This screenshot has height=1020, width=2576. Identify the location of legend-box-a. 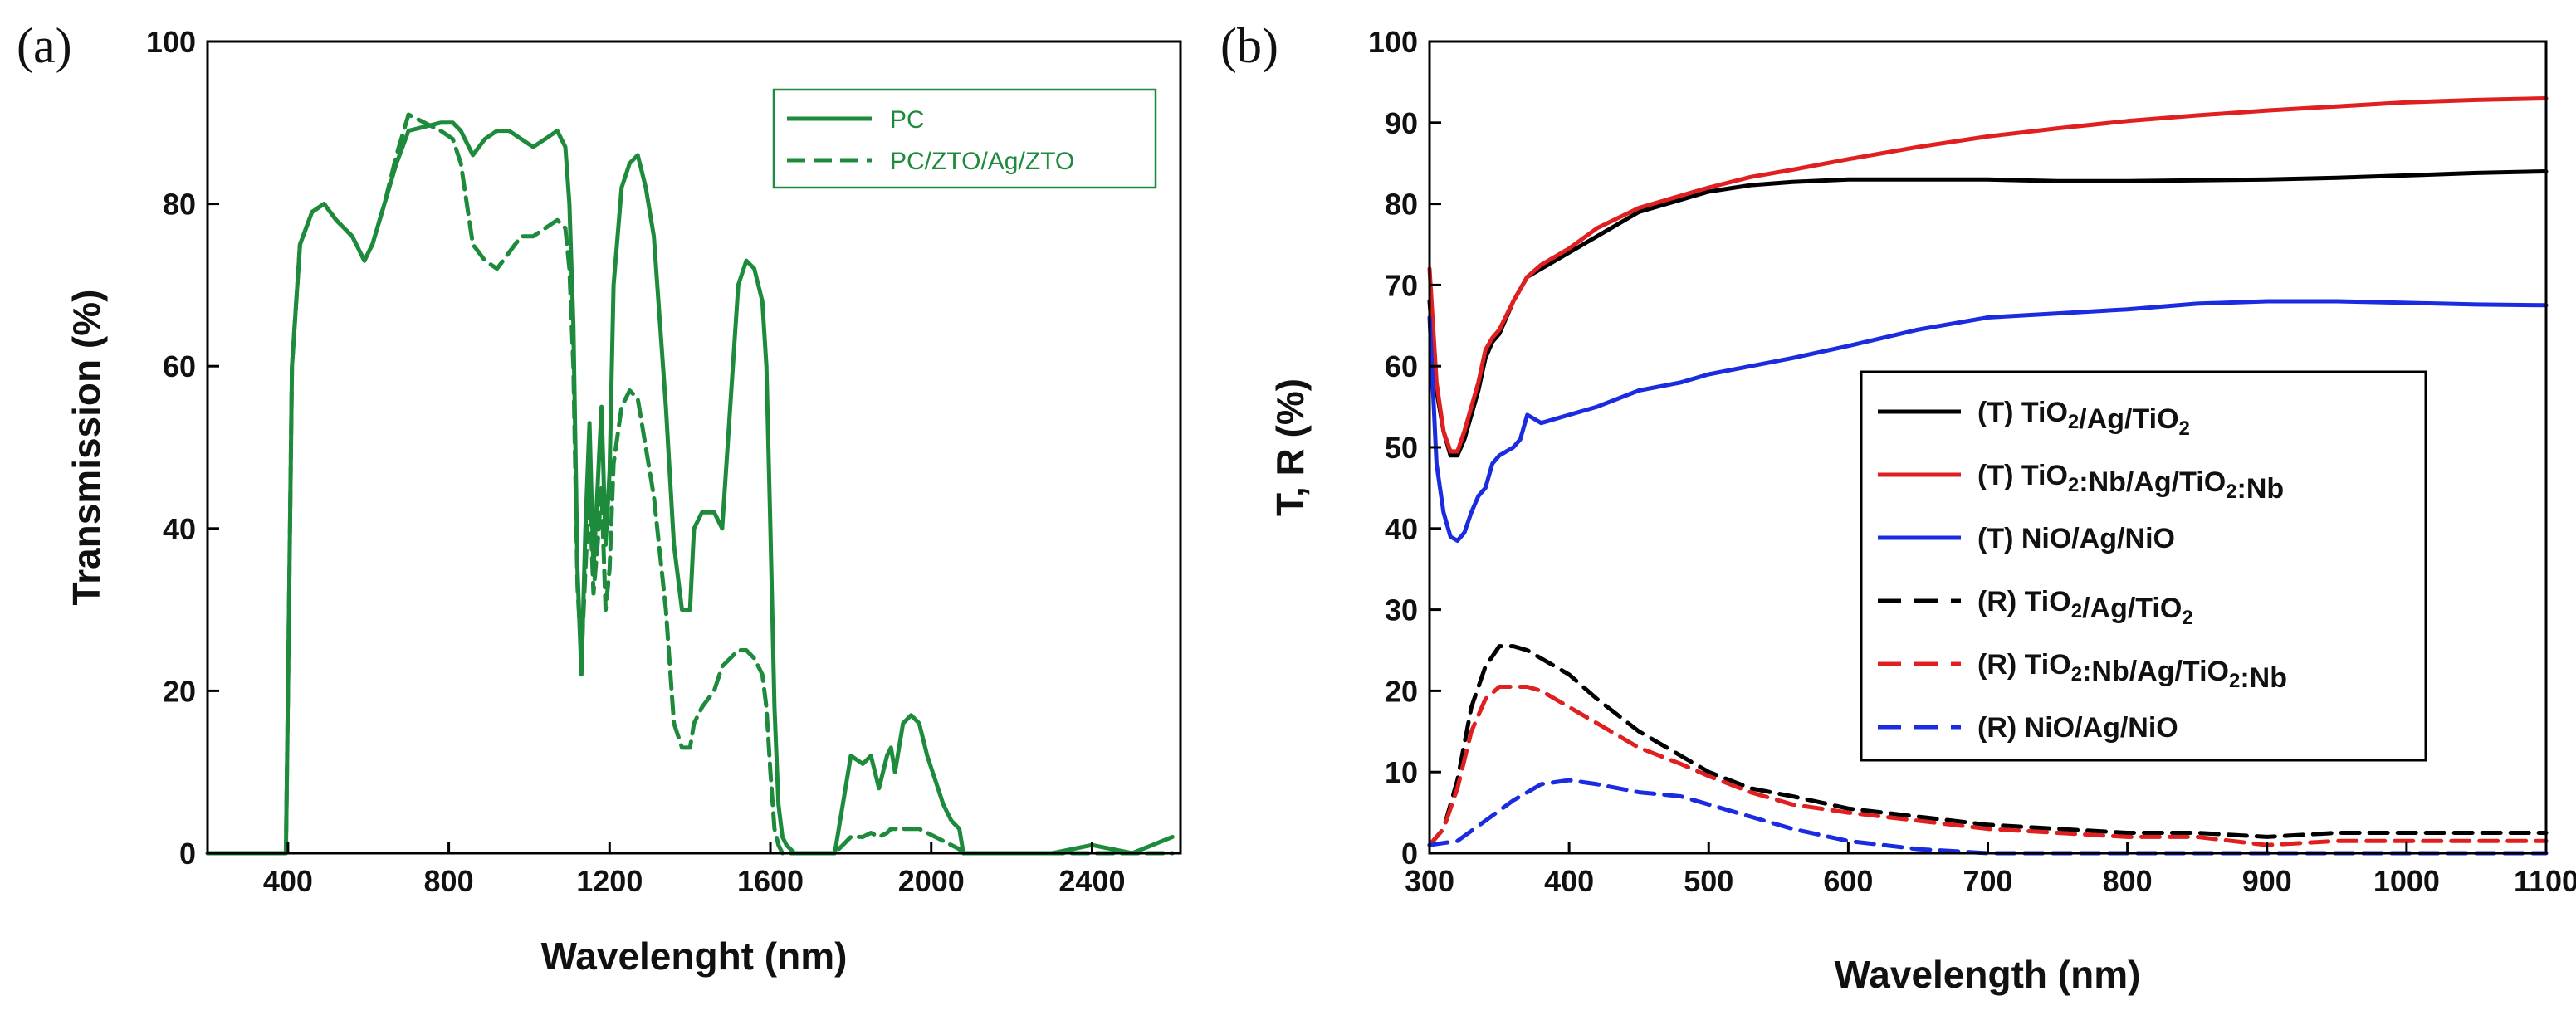
(964, 138).